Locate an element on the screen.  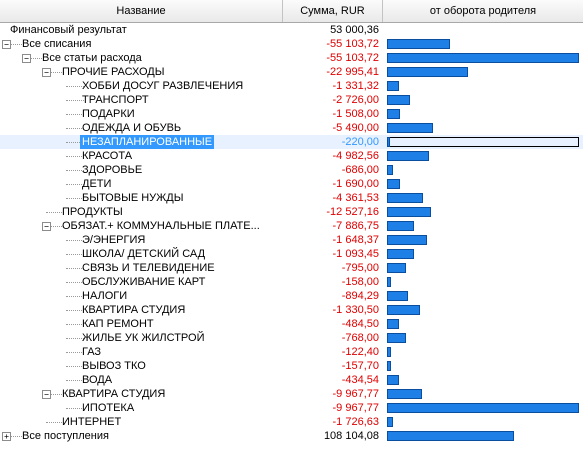
tree-row-label: НАЛОГИ is located at coordinates (105, 296).